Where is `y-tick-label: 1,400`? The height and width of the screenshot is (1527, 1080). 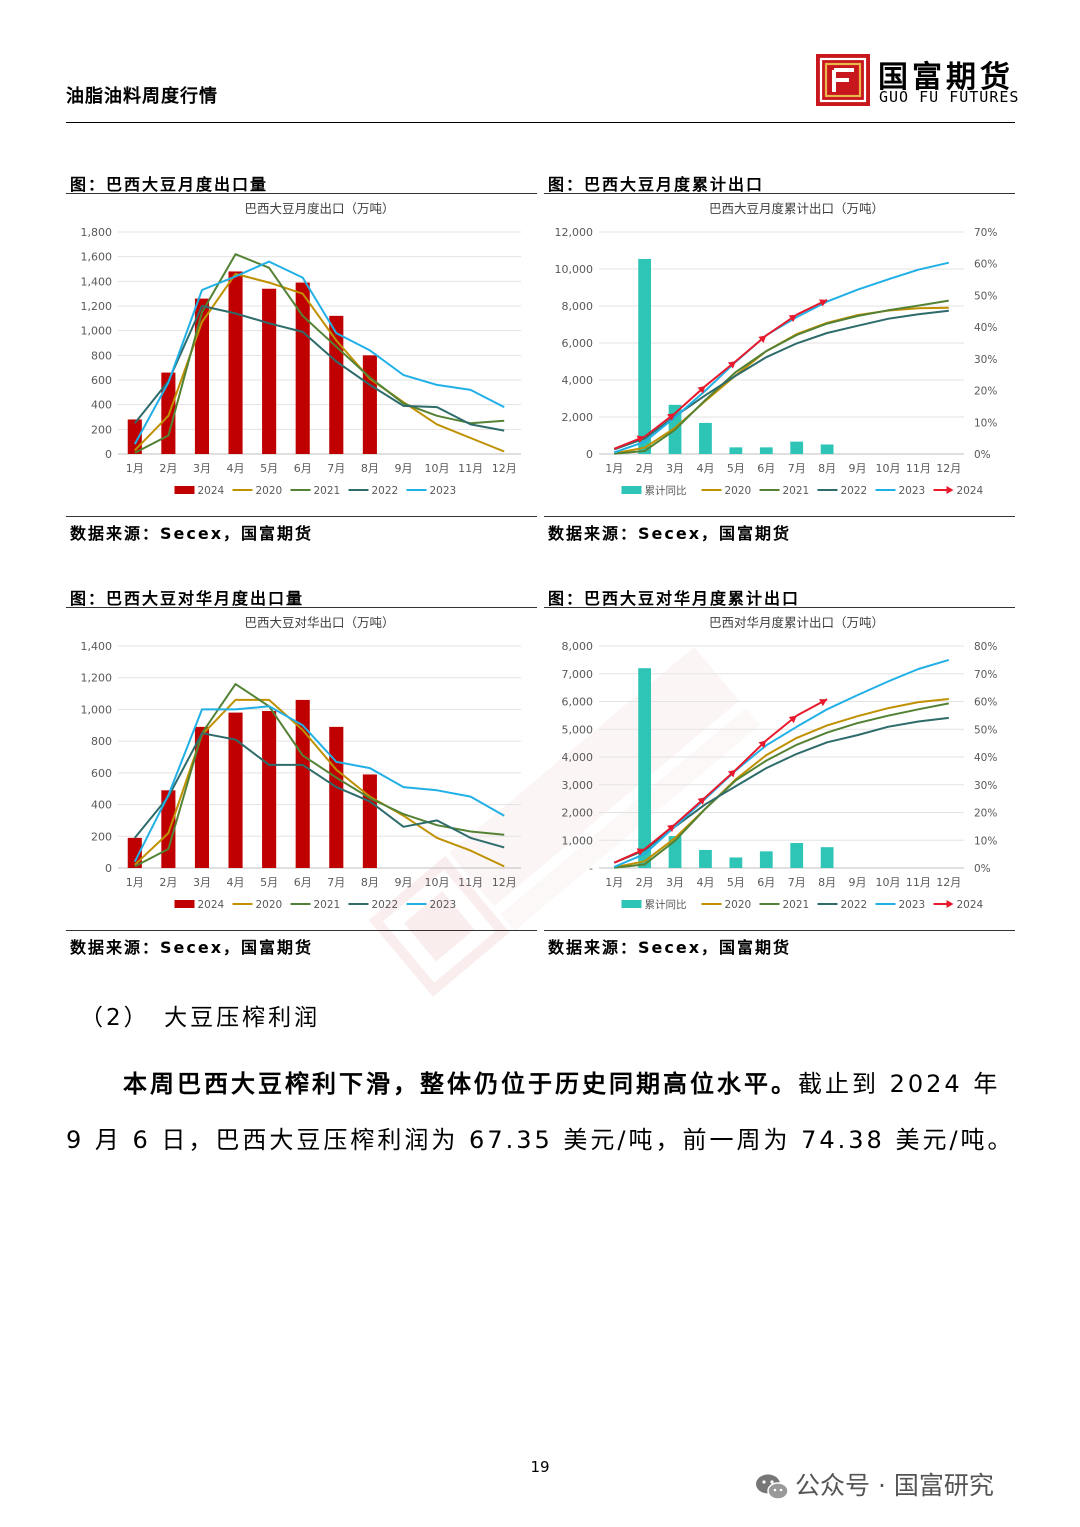 y-tick-label: 1,400 is located at coordinates (97, 281).